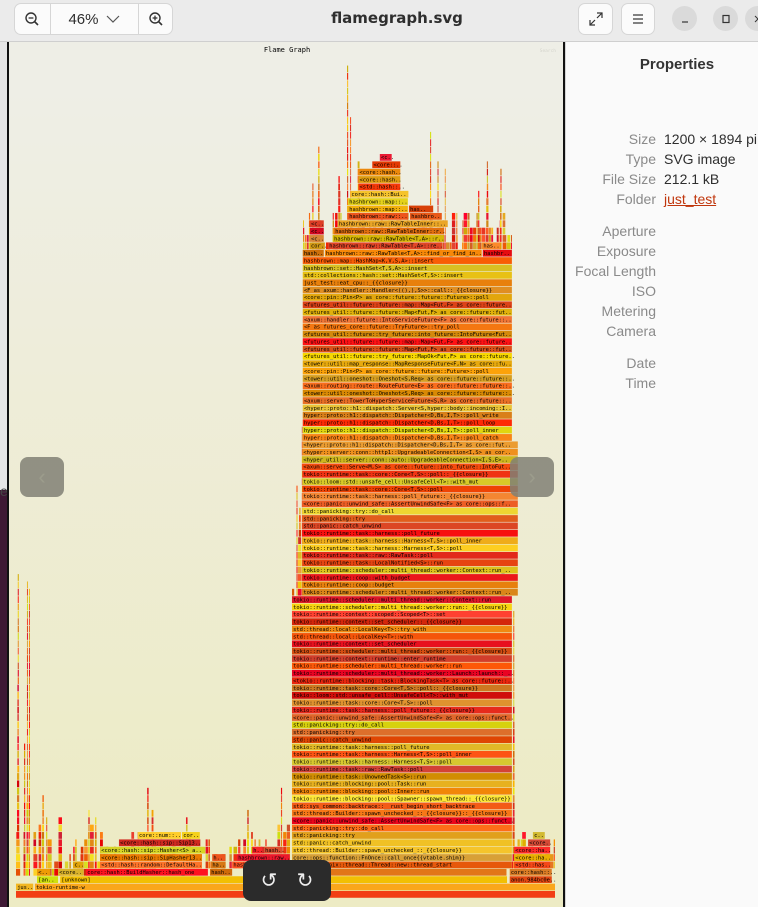 The width and height of the screenshot is (758, 907). Describe the element at coordinates (595, 19) in the screenshot. I see `fullscreen-button` at that location.